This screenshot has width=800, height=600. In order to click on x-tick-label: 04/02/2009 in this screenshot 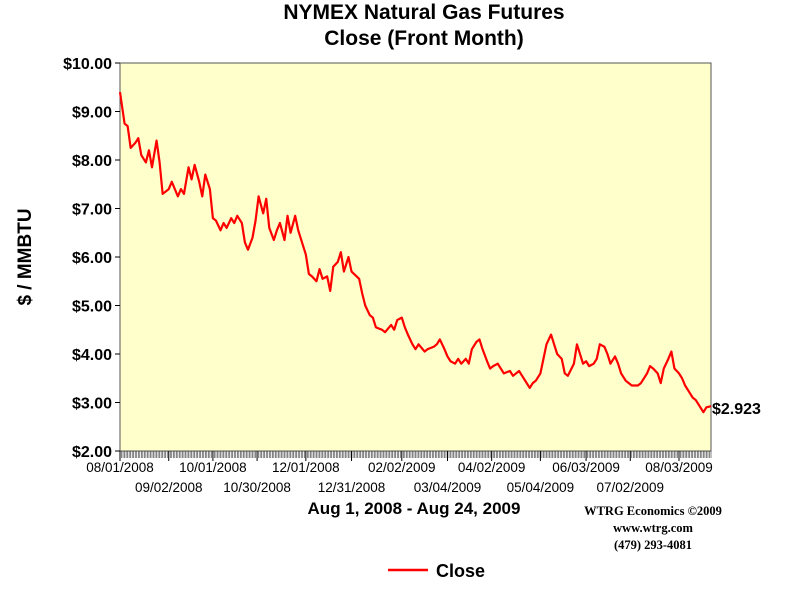, I will do `click(492, 467)`.